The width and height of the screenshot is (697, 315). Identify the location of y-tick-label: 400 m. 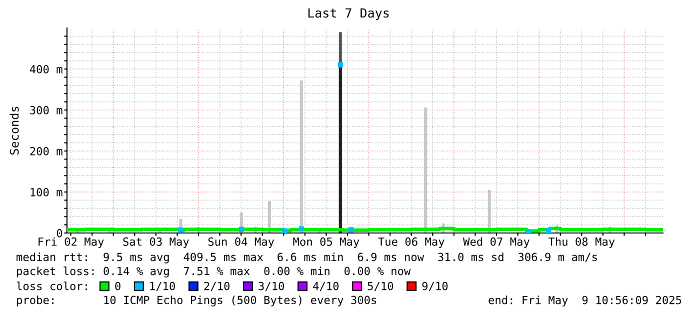
(46, 69).